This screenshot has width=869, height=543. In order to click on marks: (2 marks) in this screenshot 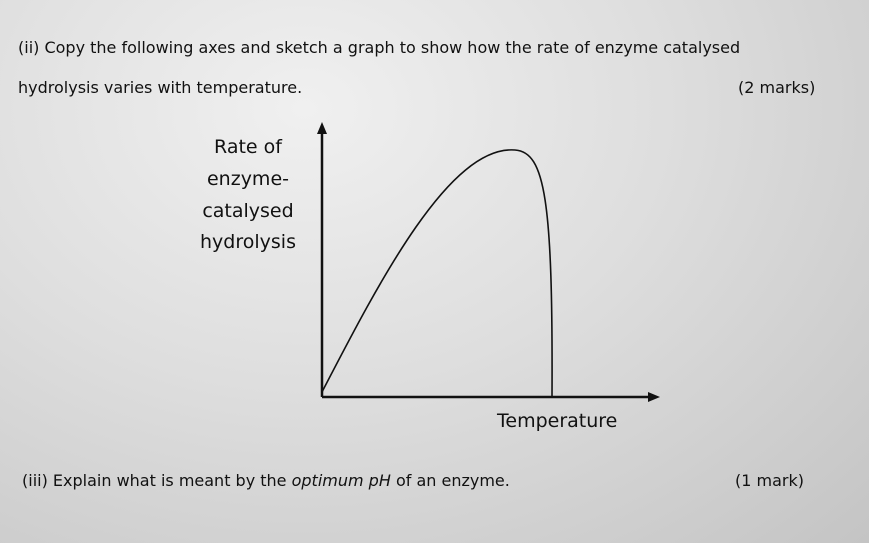, I will do `click(777, 87)`.